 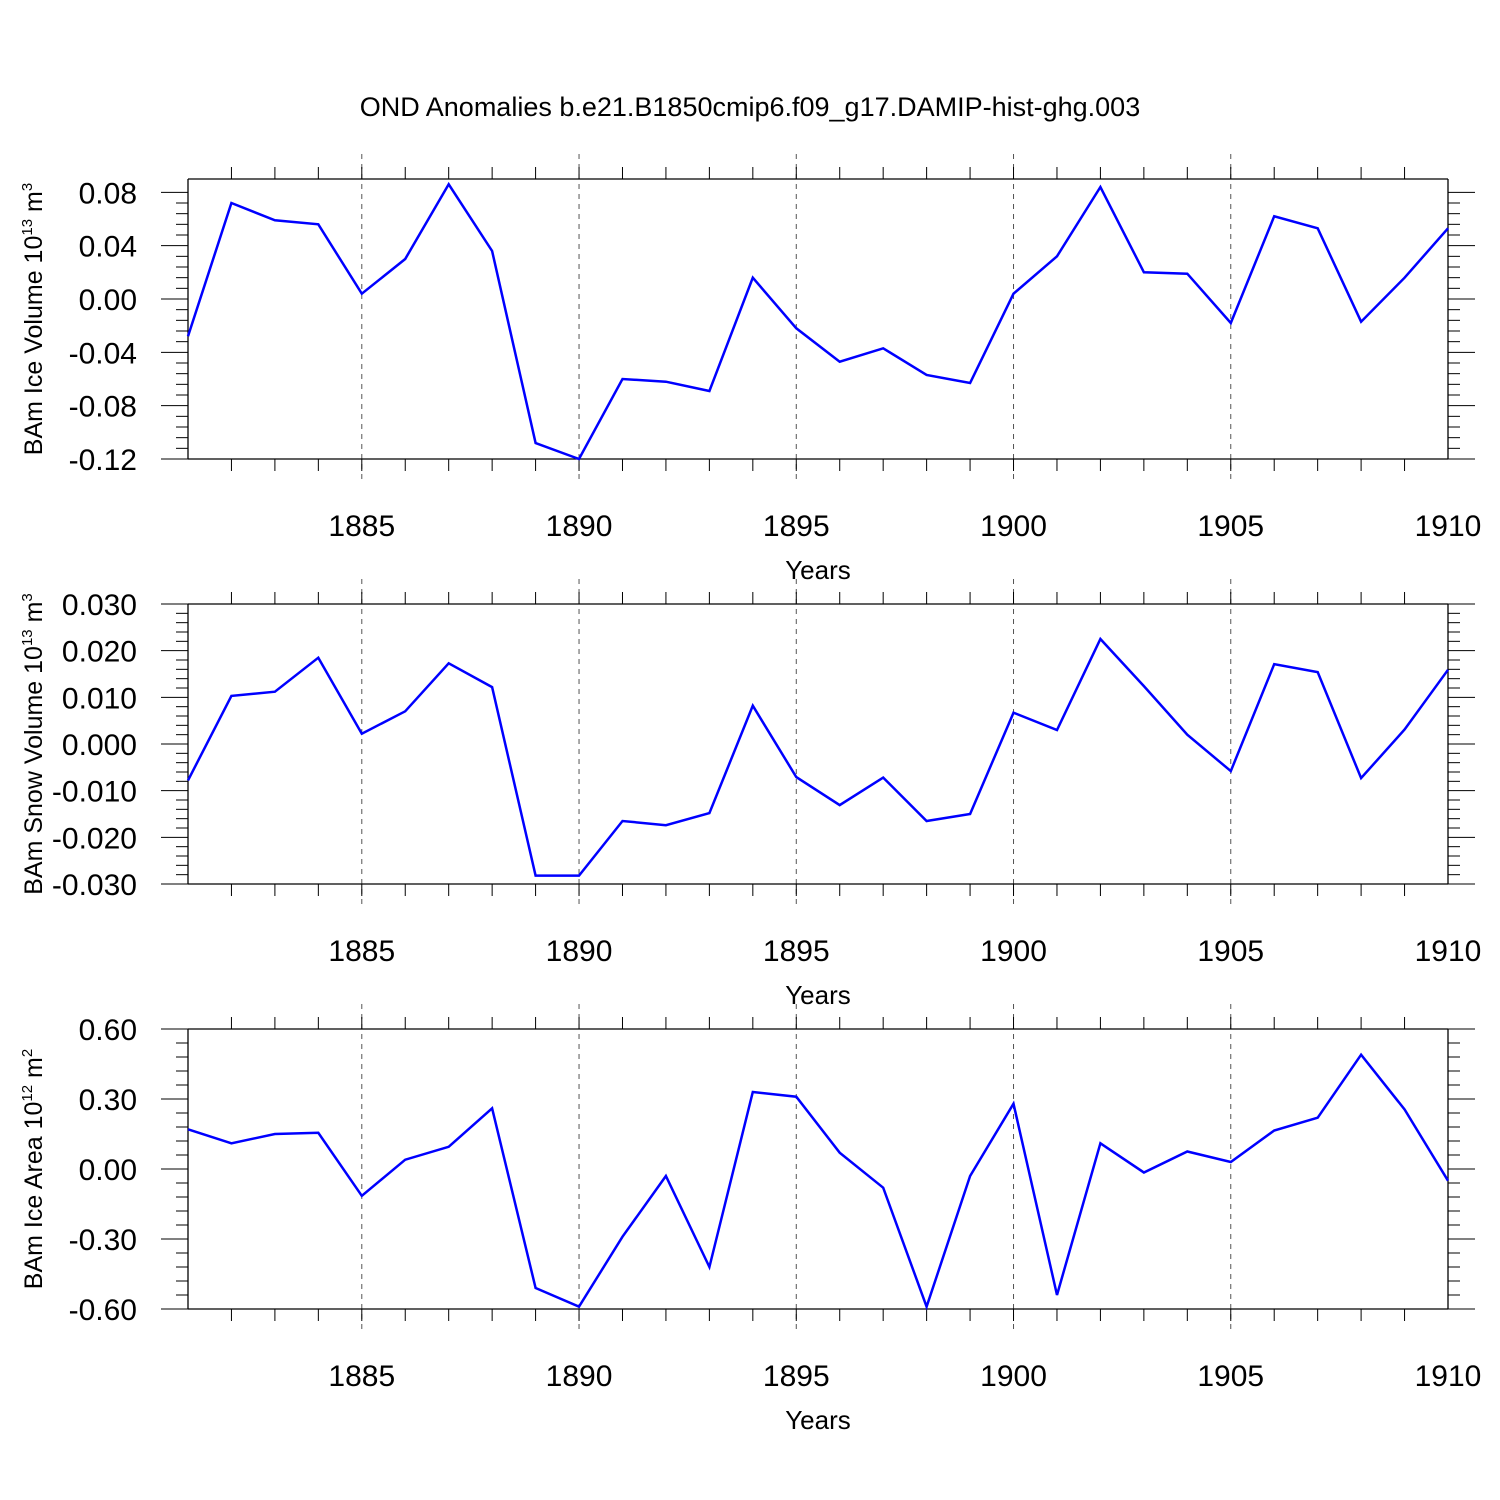 I want to click on y-tick-label: 0.30, so click(x=108, y=1100).